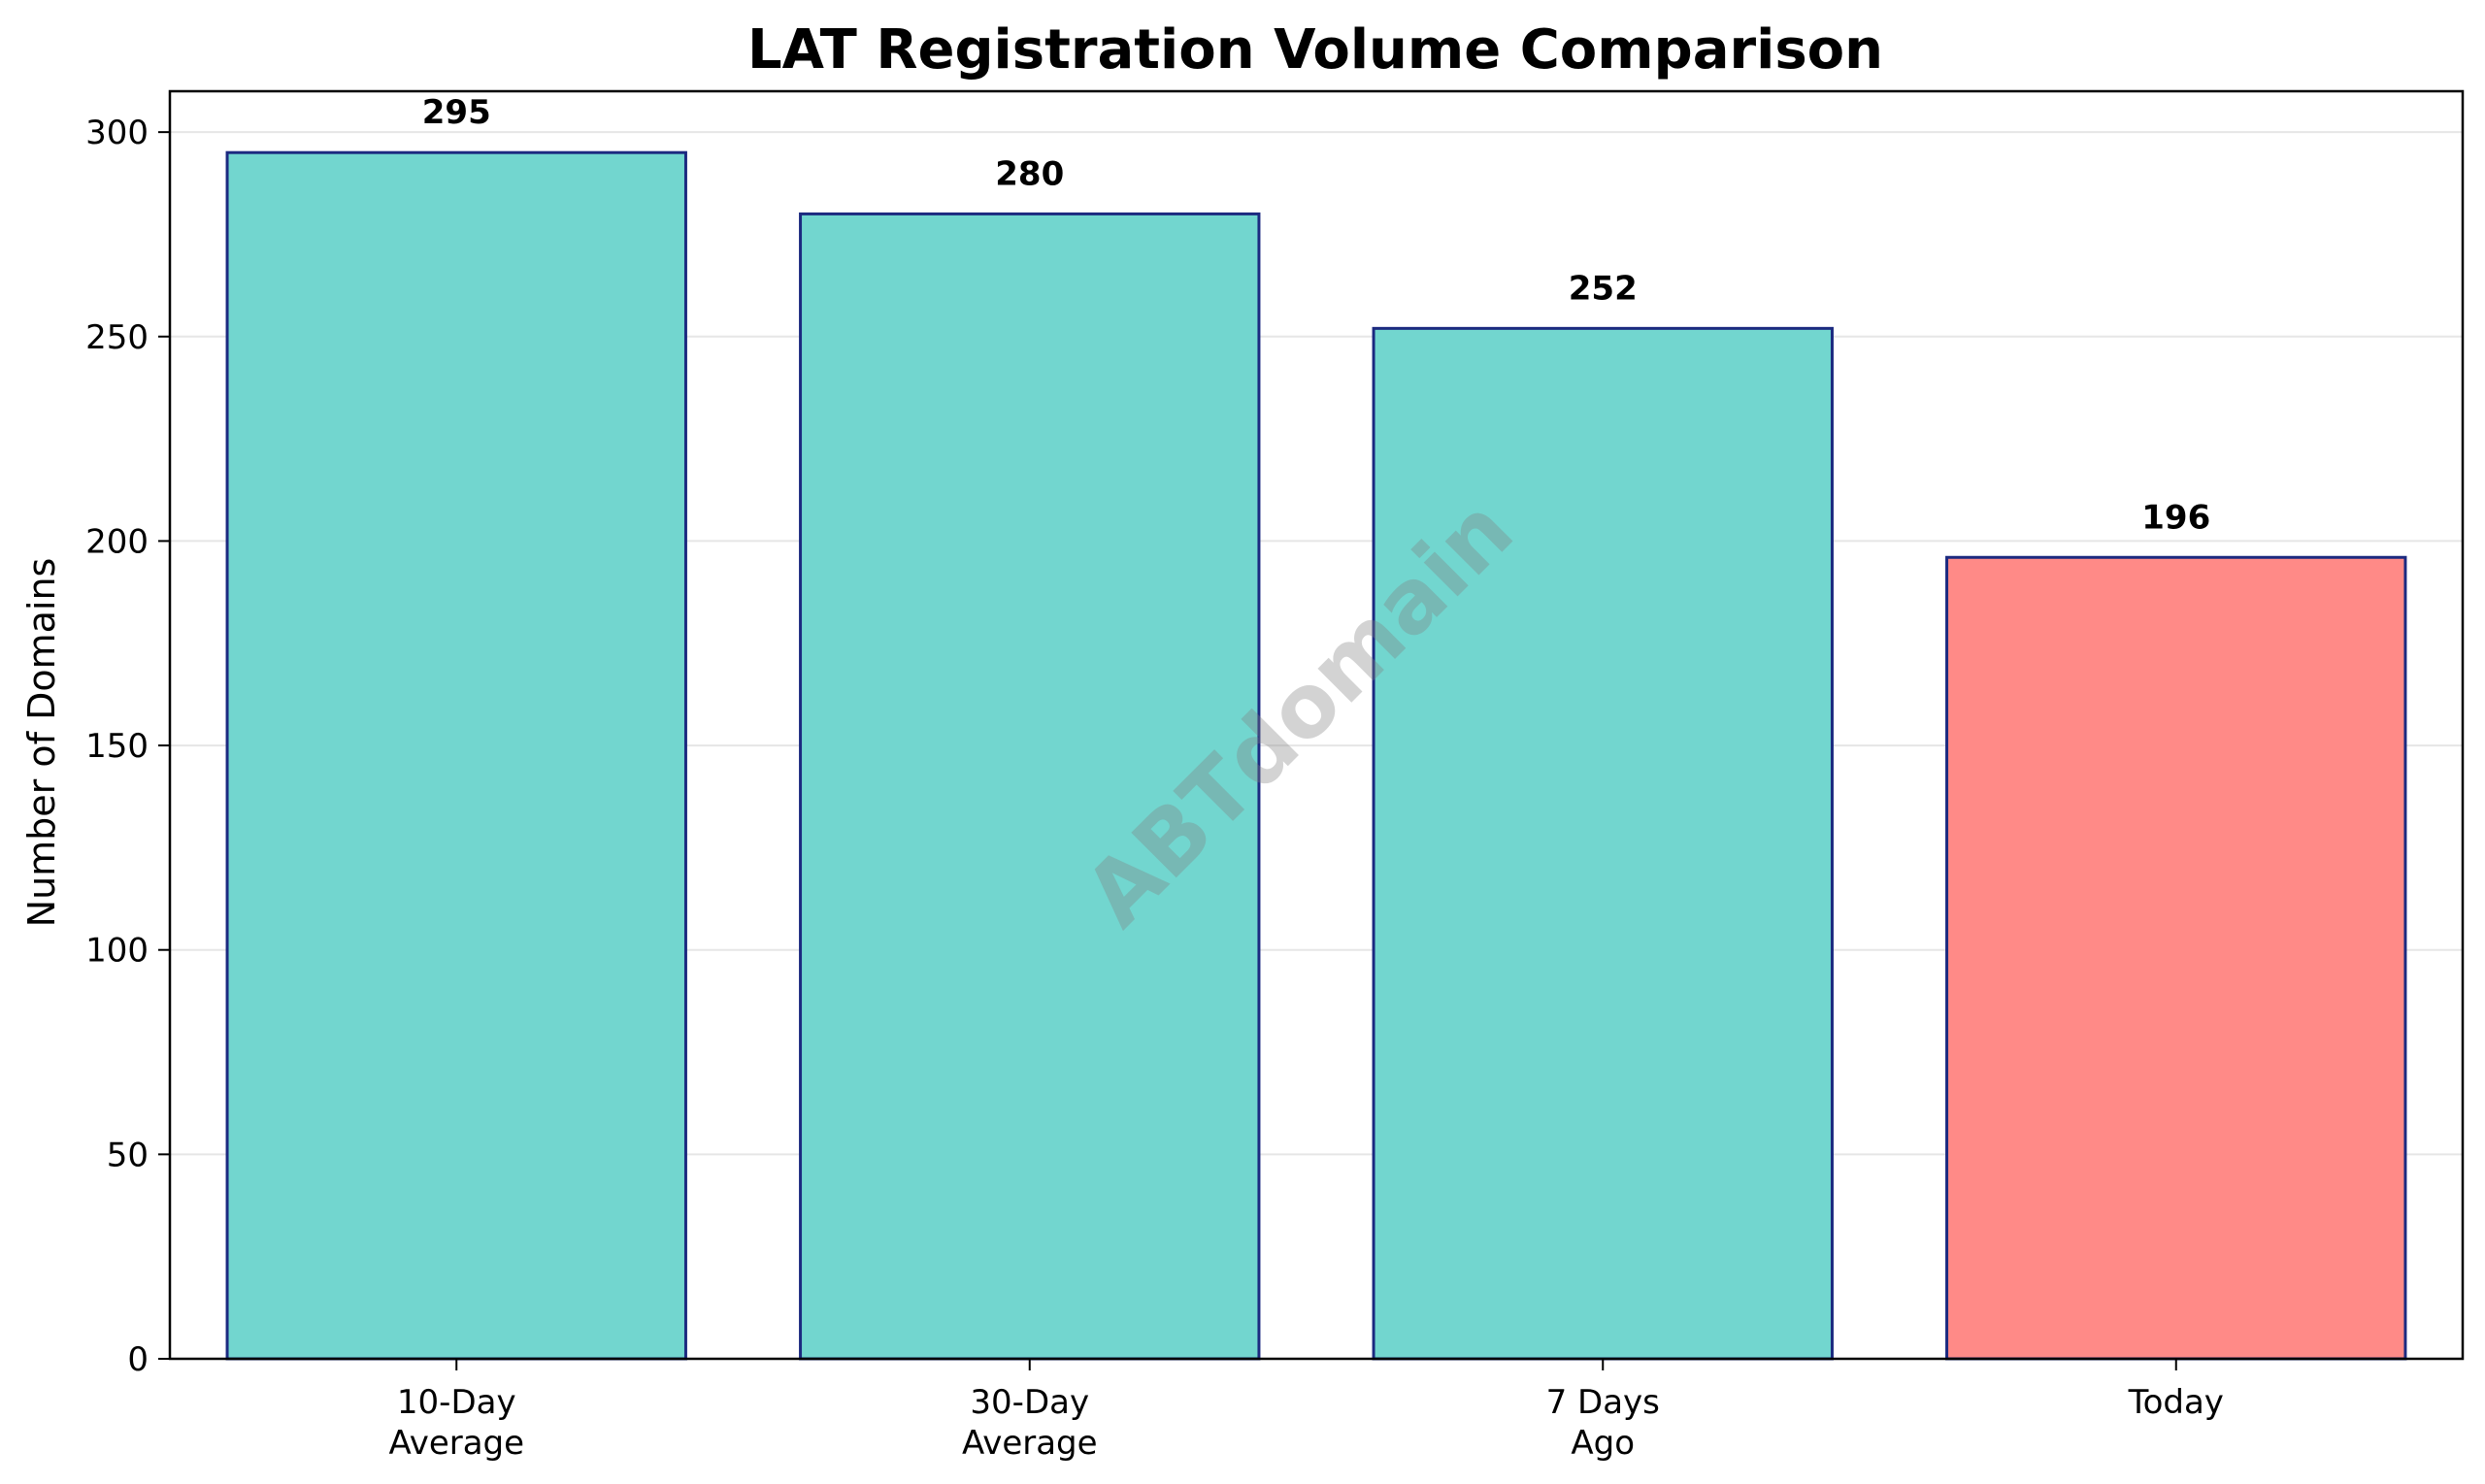 Image resolution: width=2485 pixels, height=1484 pixels. What do you see at coordinates (117, 541) in the screenshot?
I see `y-tick-label: 200` at bounding box center [117, 541].